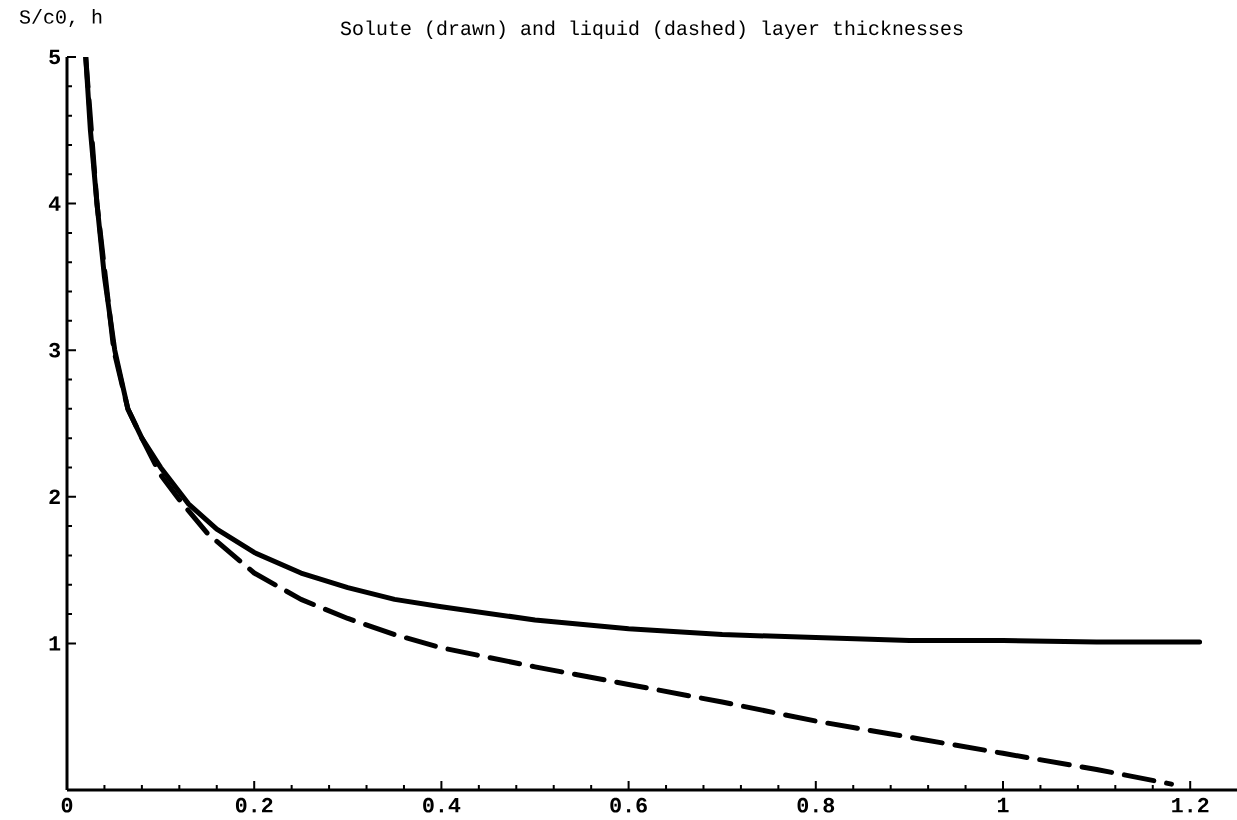  What do you see at coordinates (442, 805) in the screenshot?
I see `x-tick-label: 0.4` at bounding box center [442, 805].